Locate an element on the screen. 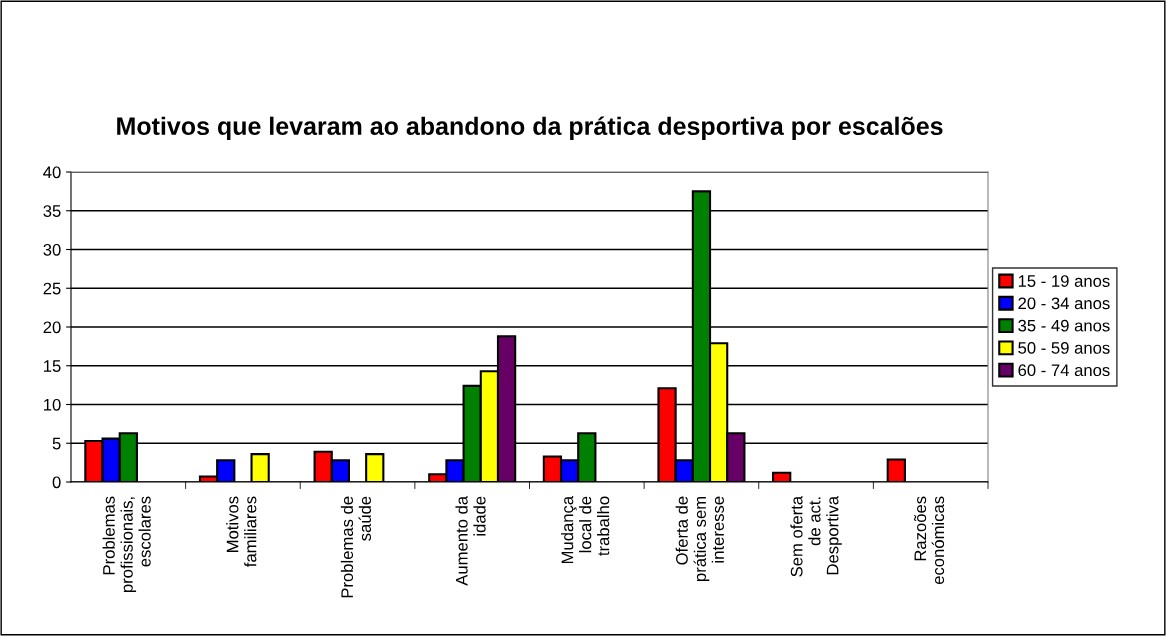 Image resolution: width=1166 pixels, height=636 pixels. legend-label: 35 - 49 anos is located at coordinates (1064, 325).